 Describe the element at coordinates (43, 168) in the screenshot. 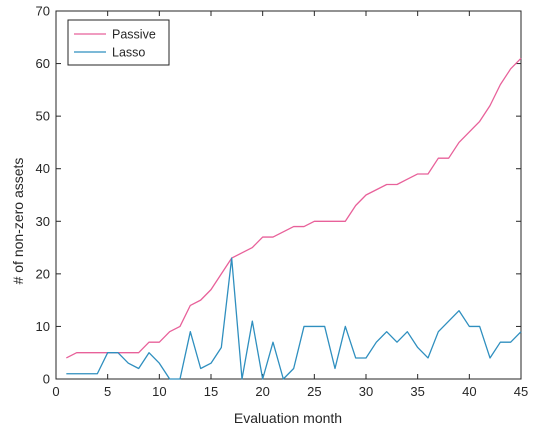

I see `y-tick-label: 40` at that location.